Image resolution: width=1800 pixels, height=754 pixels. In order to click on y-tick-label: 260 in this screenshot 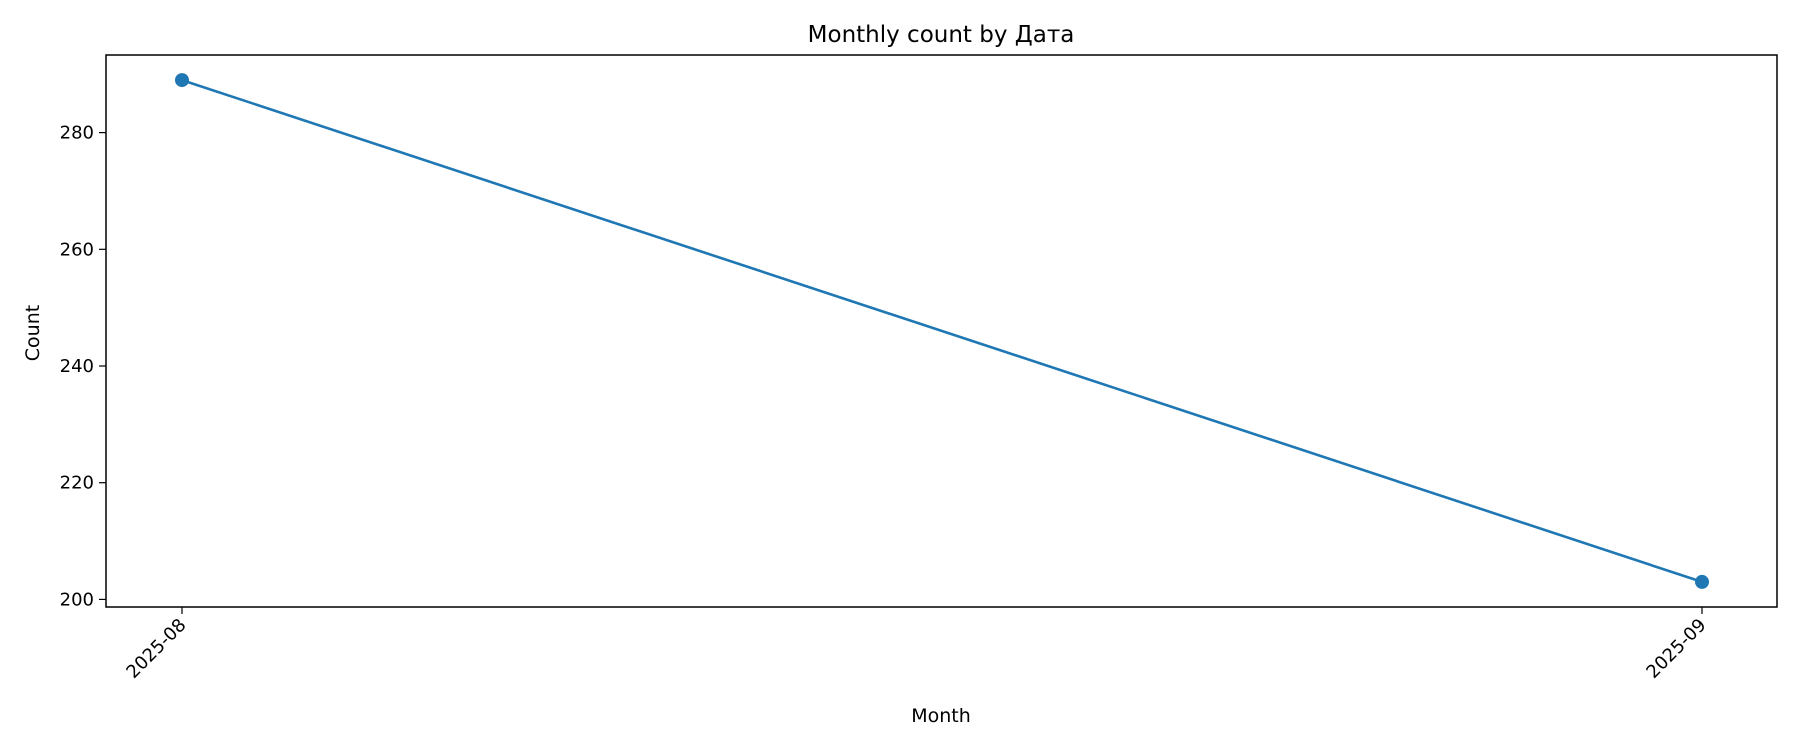, I will do `click(77, 249)`.